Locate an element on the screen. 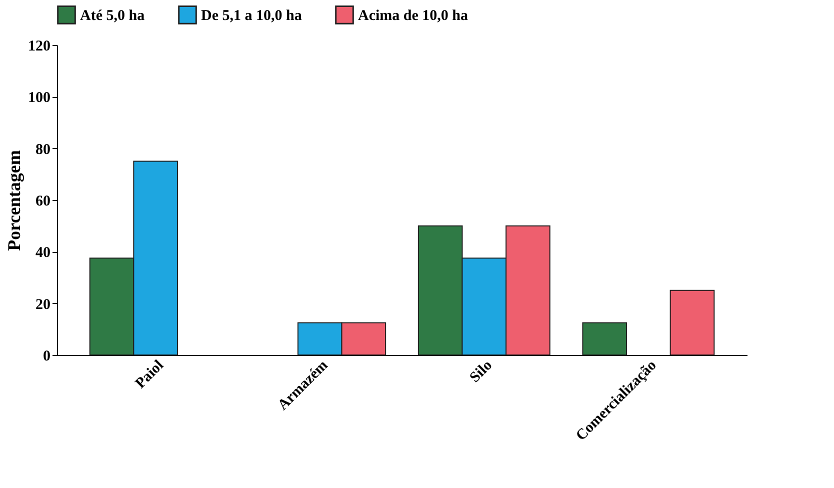  legend-label: De 5,1 a 10,0 ha is located at coordinates (251, 16).